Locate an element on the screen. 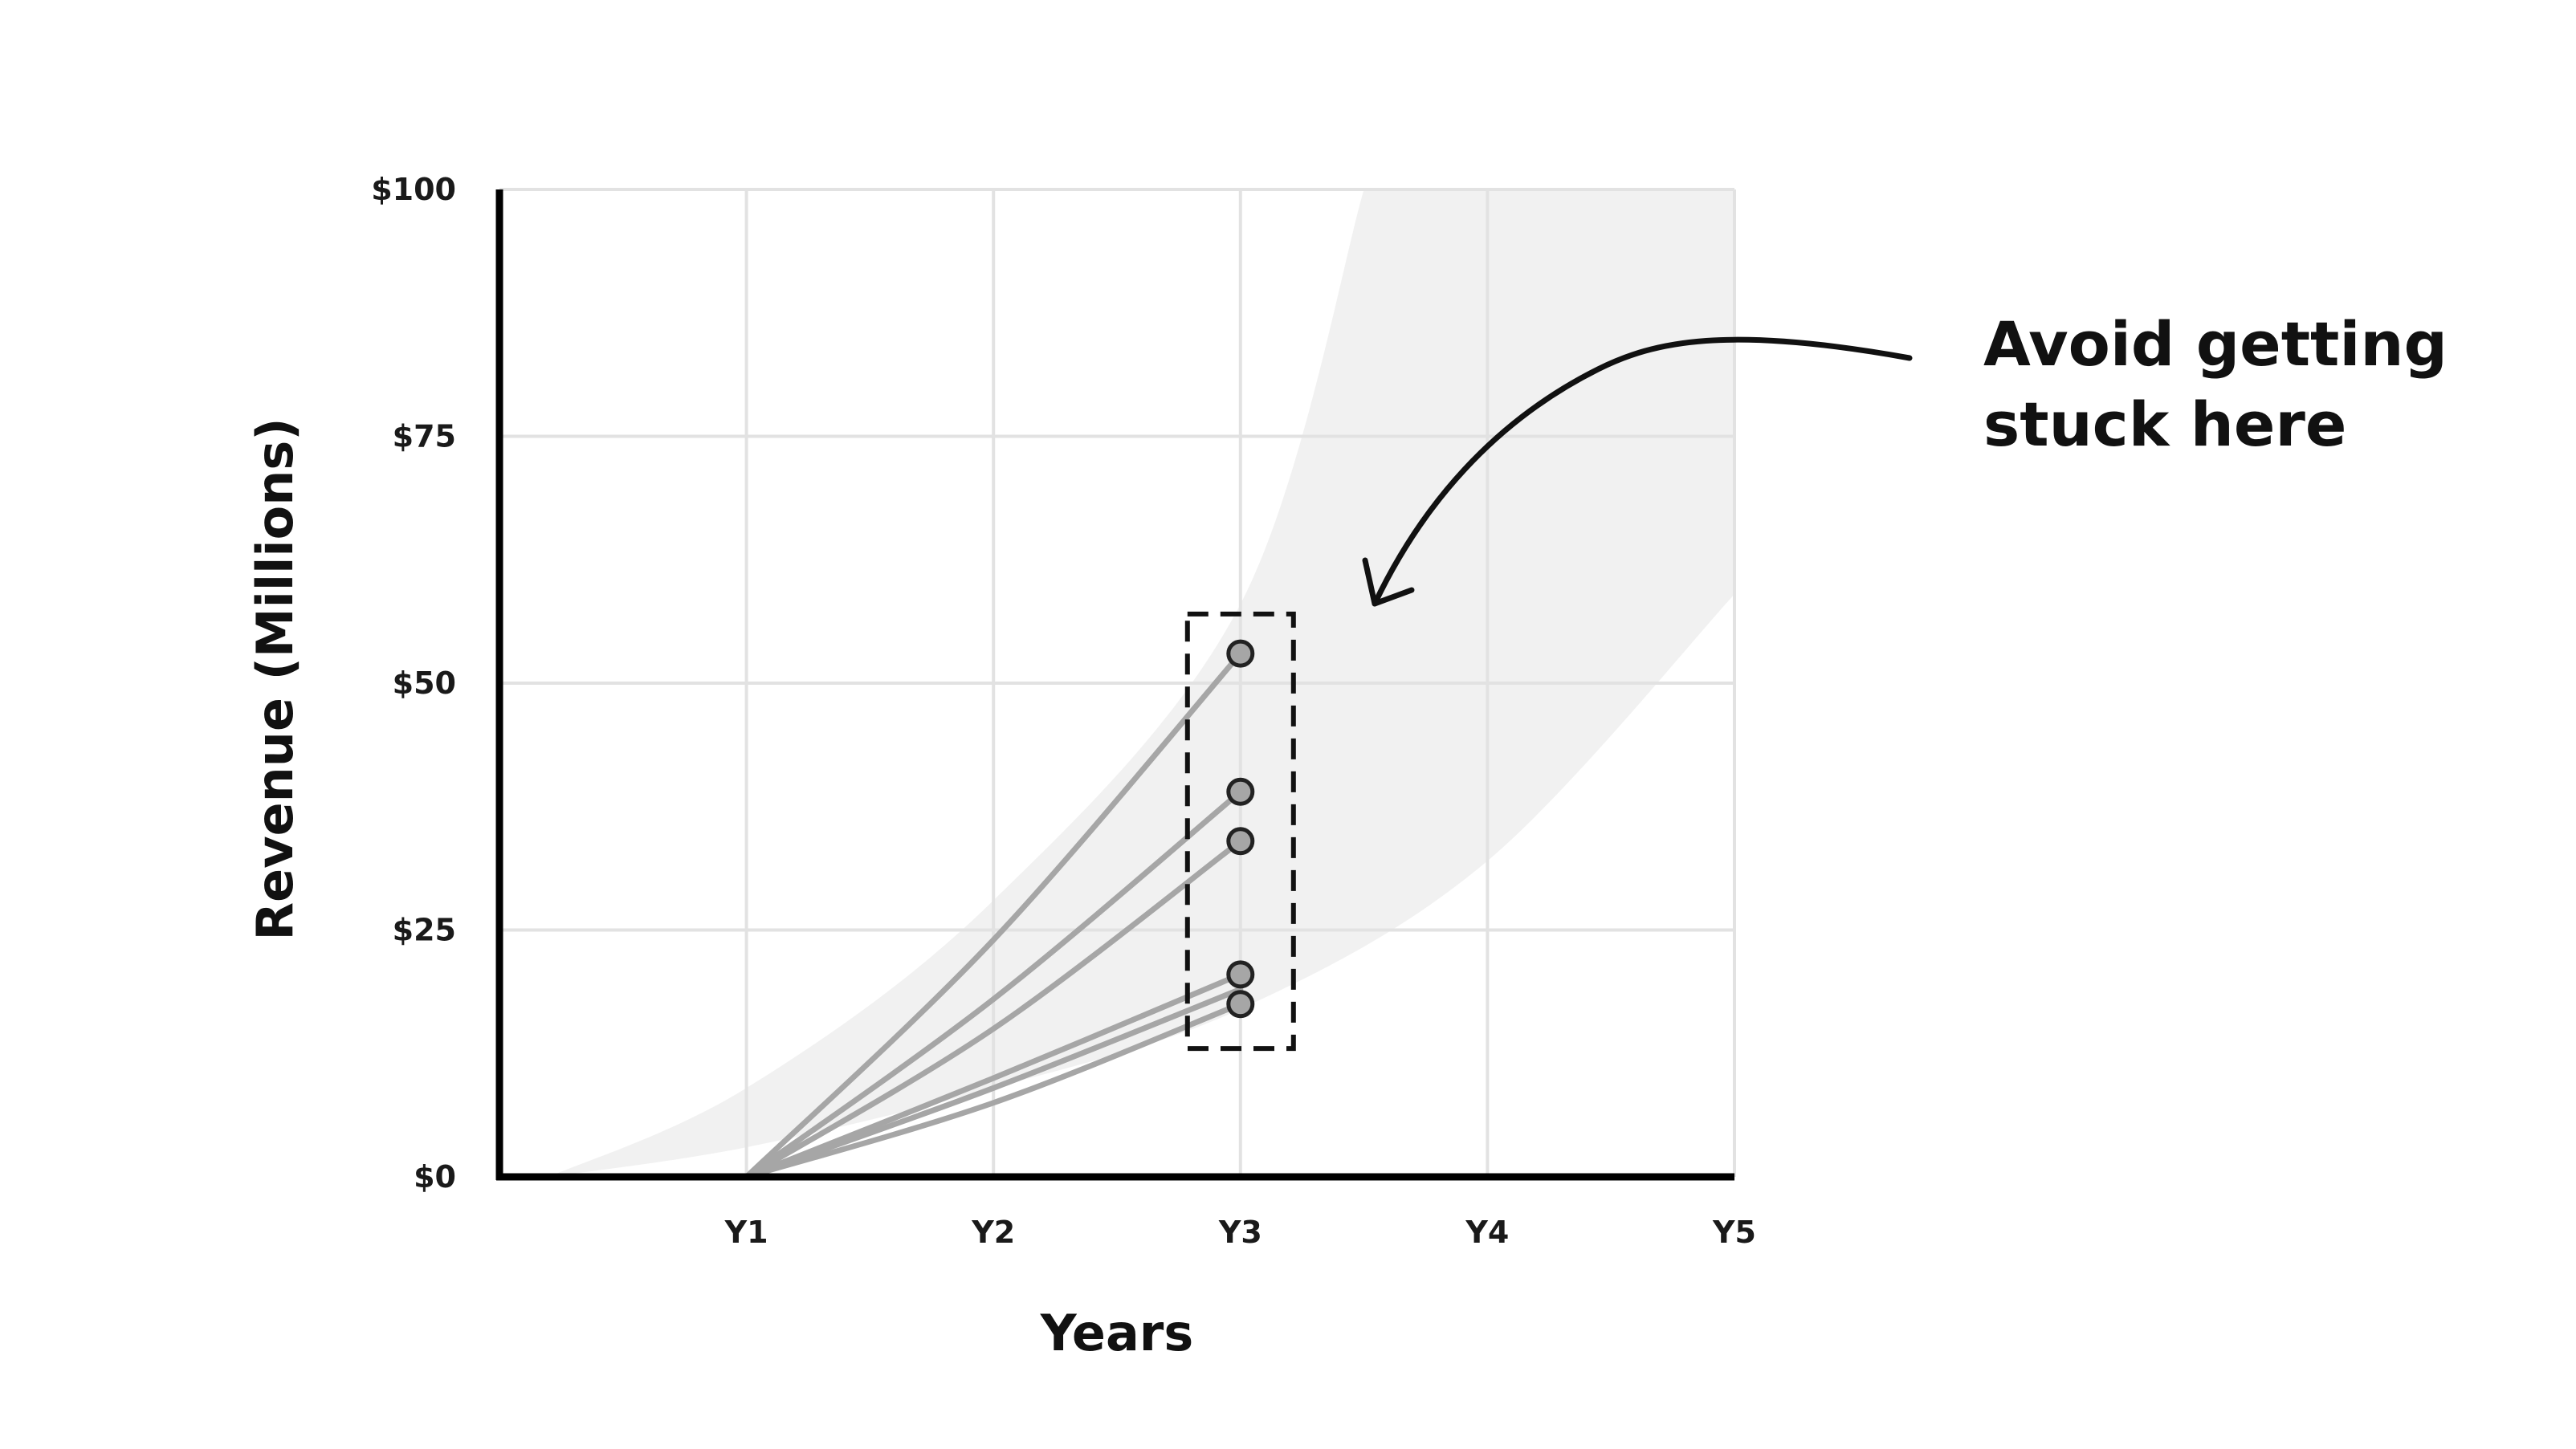 The width and height of the screenshot is (2576, 1449). y-tick-label: $50 is located at coordinates (424, 683).